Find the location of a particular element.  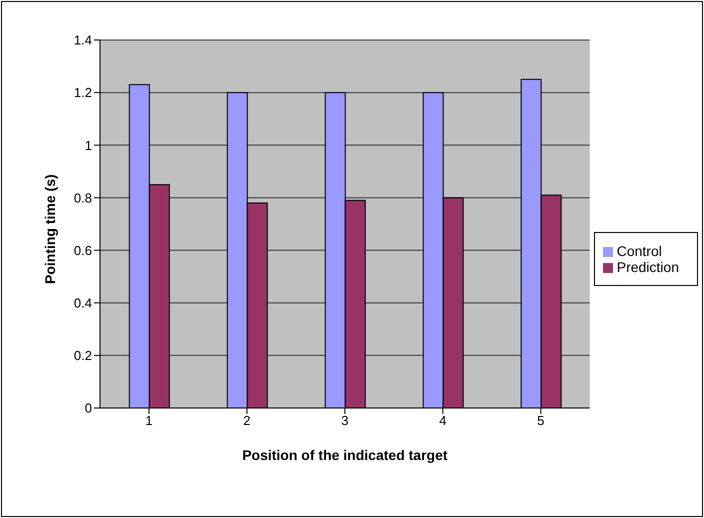

legend-label: Control is located at coordinates (639, 251).